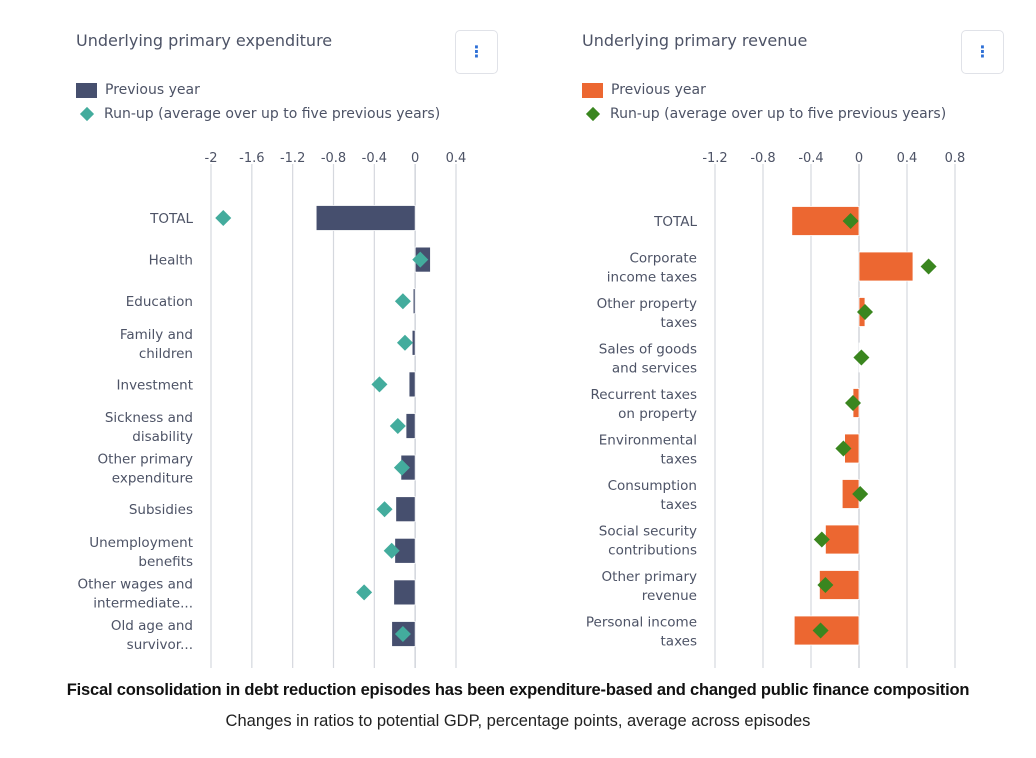 Image resolution: width=1036 pixels, height=758 pixels. I want to click on category-label: Subsidies, so click(161, 510).